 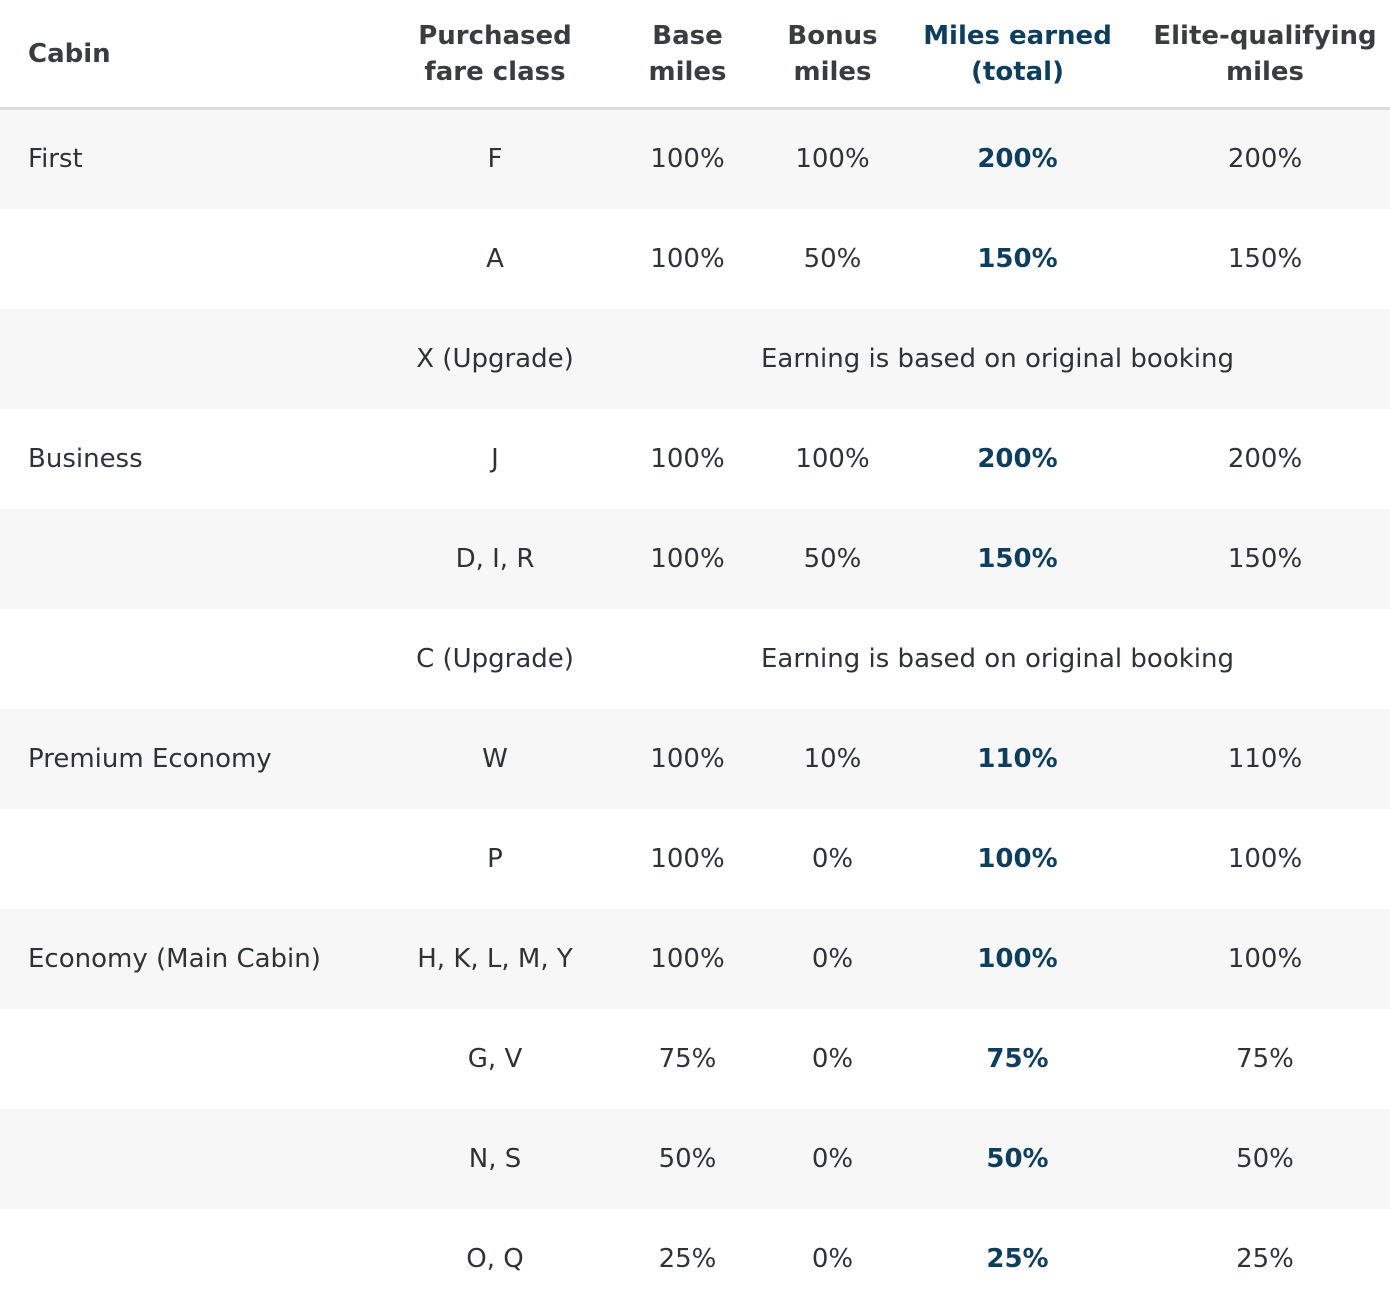 What do you see at coordinates (495, 958) in the screenshot?
I see `fare-class-cell: H, K, L, M, Y` at bounding box center [495, 958].